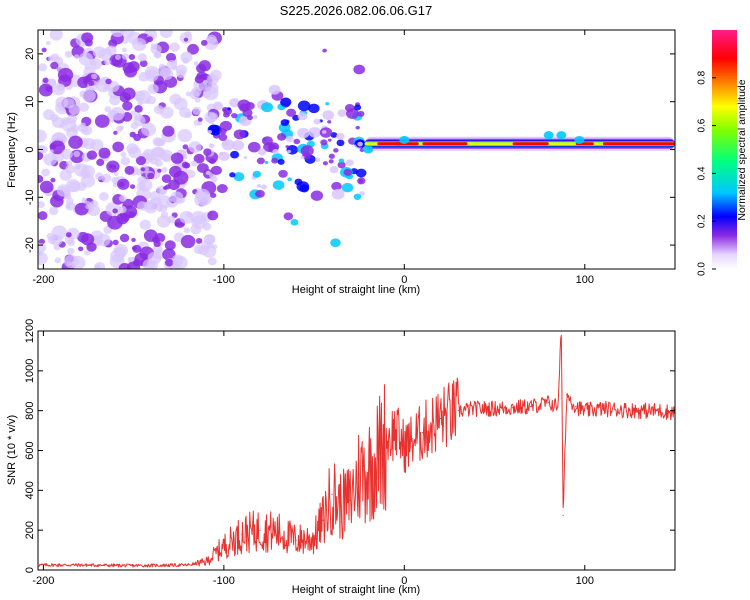 The image size is (750, 600). I want to click on spectrogram-x-tick-label: -200, so click(43, 280).